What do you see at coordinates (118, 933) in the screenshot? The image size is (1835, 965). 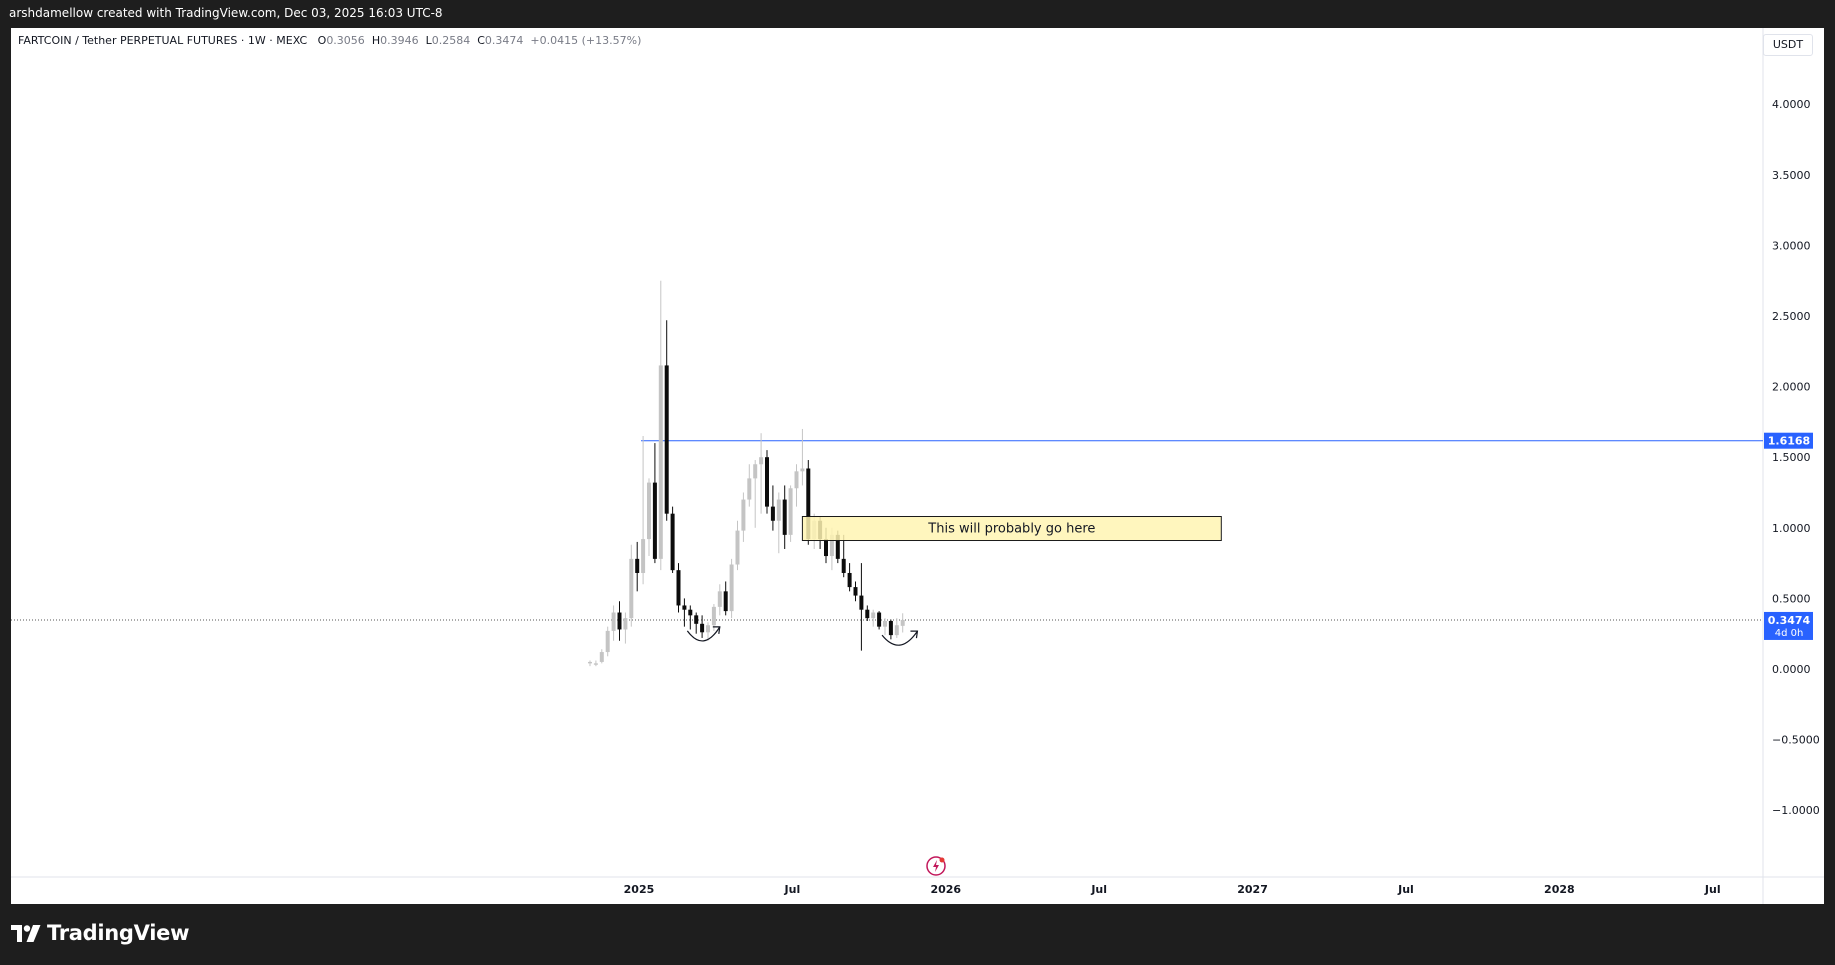 I see `brand-name: TradingView` at bounding box center [118, 933].